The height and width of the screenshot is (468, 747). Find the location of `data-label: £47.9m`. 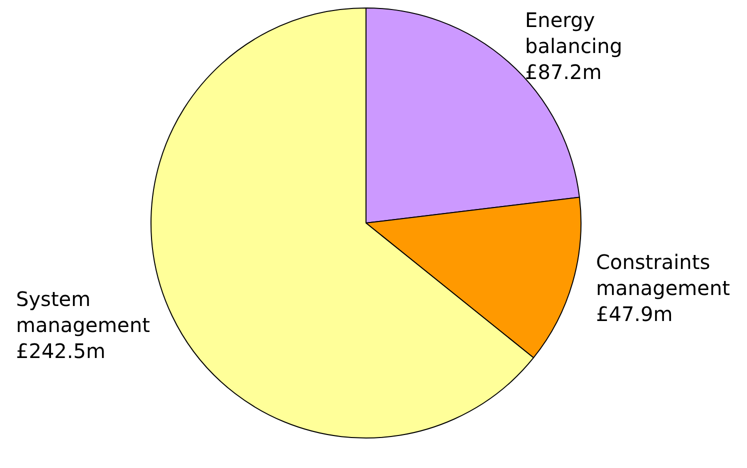

data-label: £47.9m is located at coordinates (634, 314).